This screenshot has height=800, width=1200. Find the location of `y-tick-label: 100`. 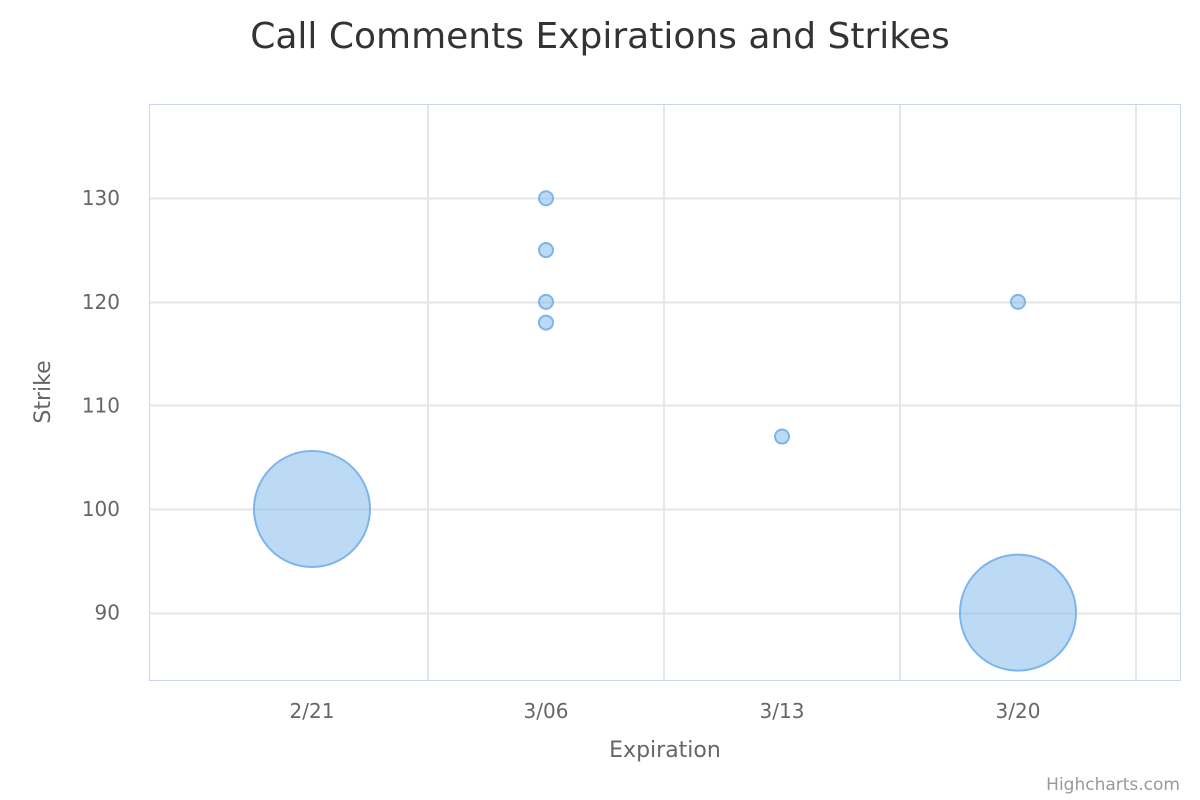

y-tick-label: 100 is located at coordinates (101, 509).